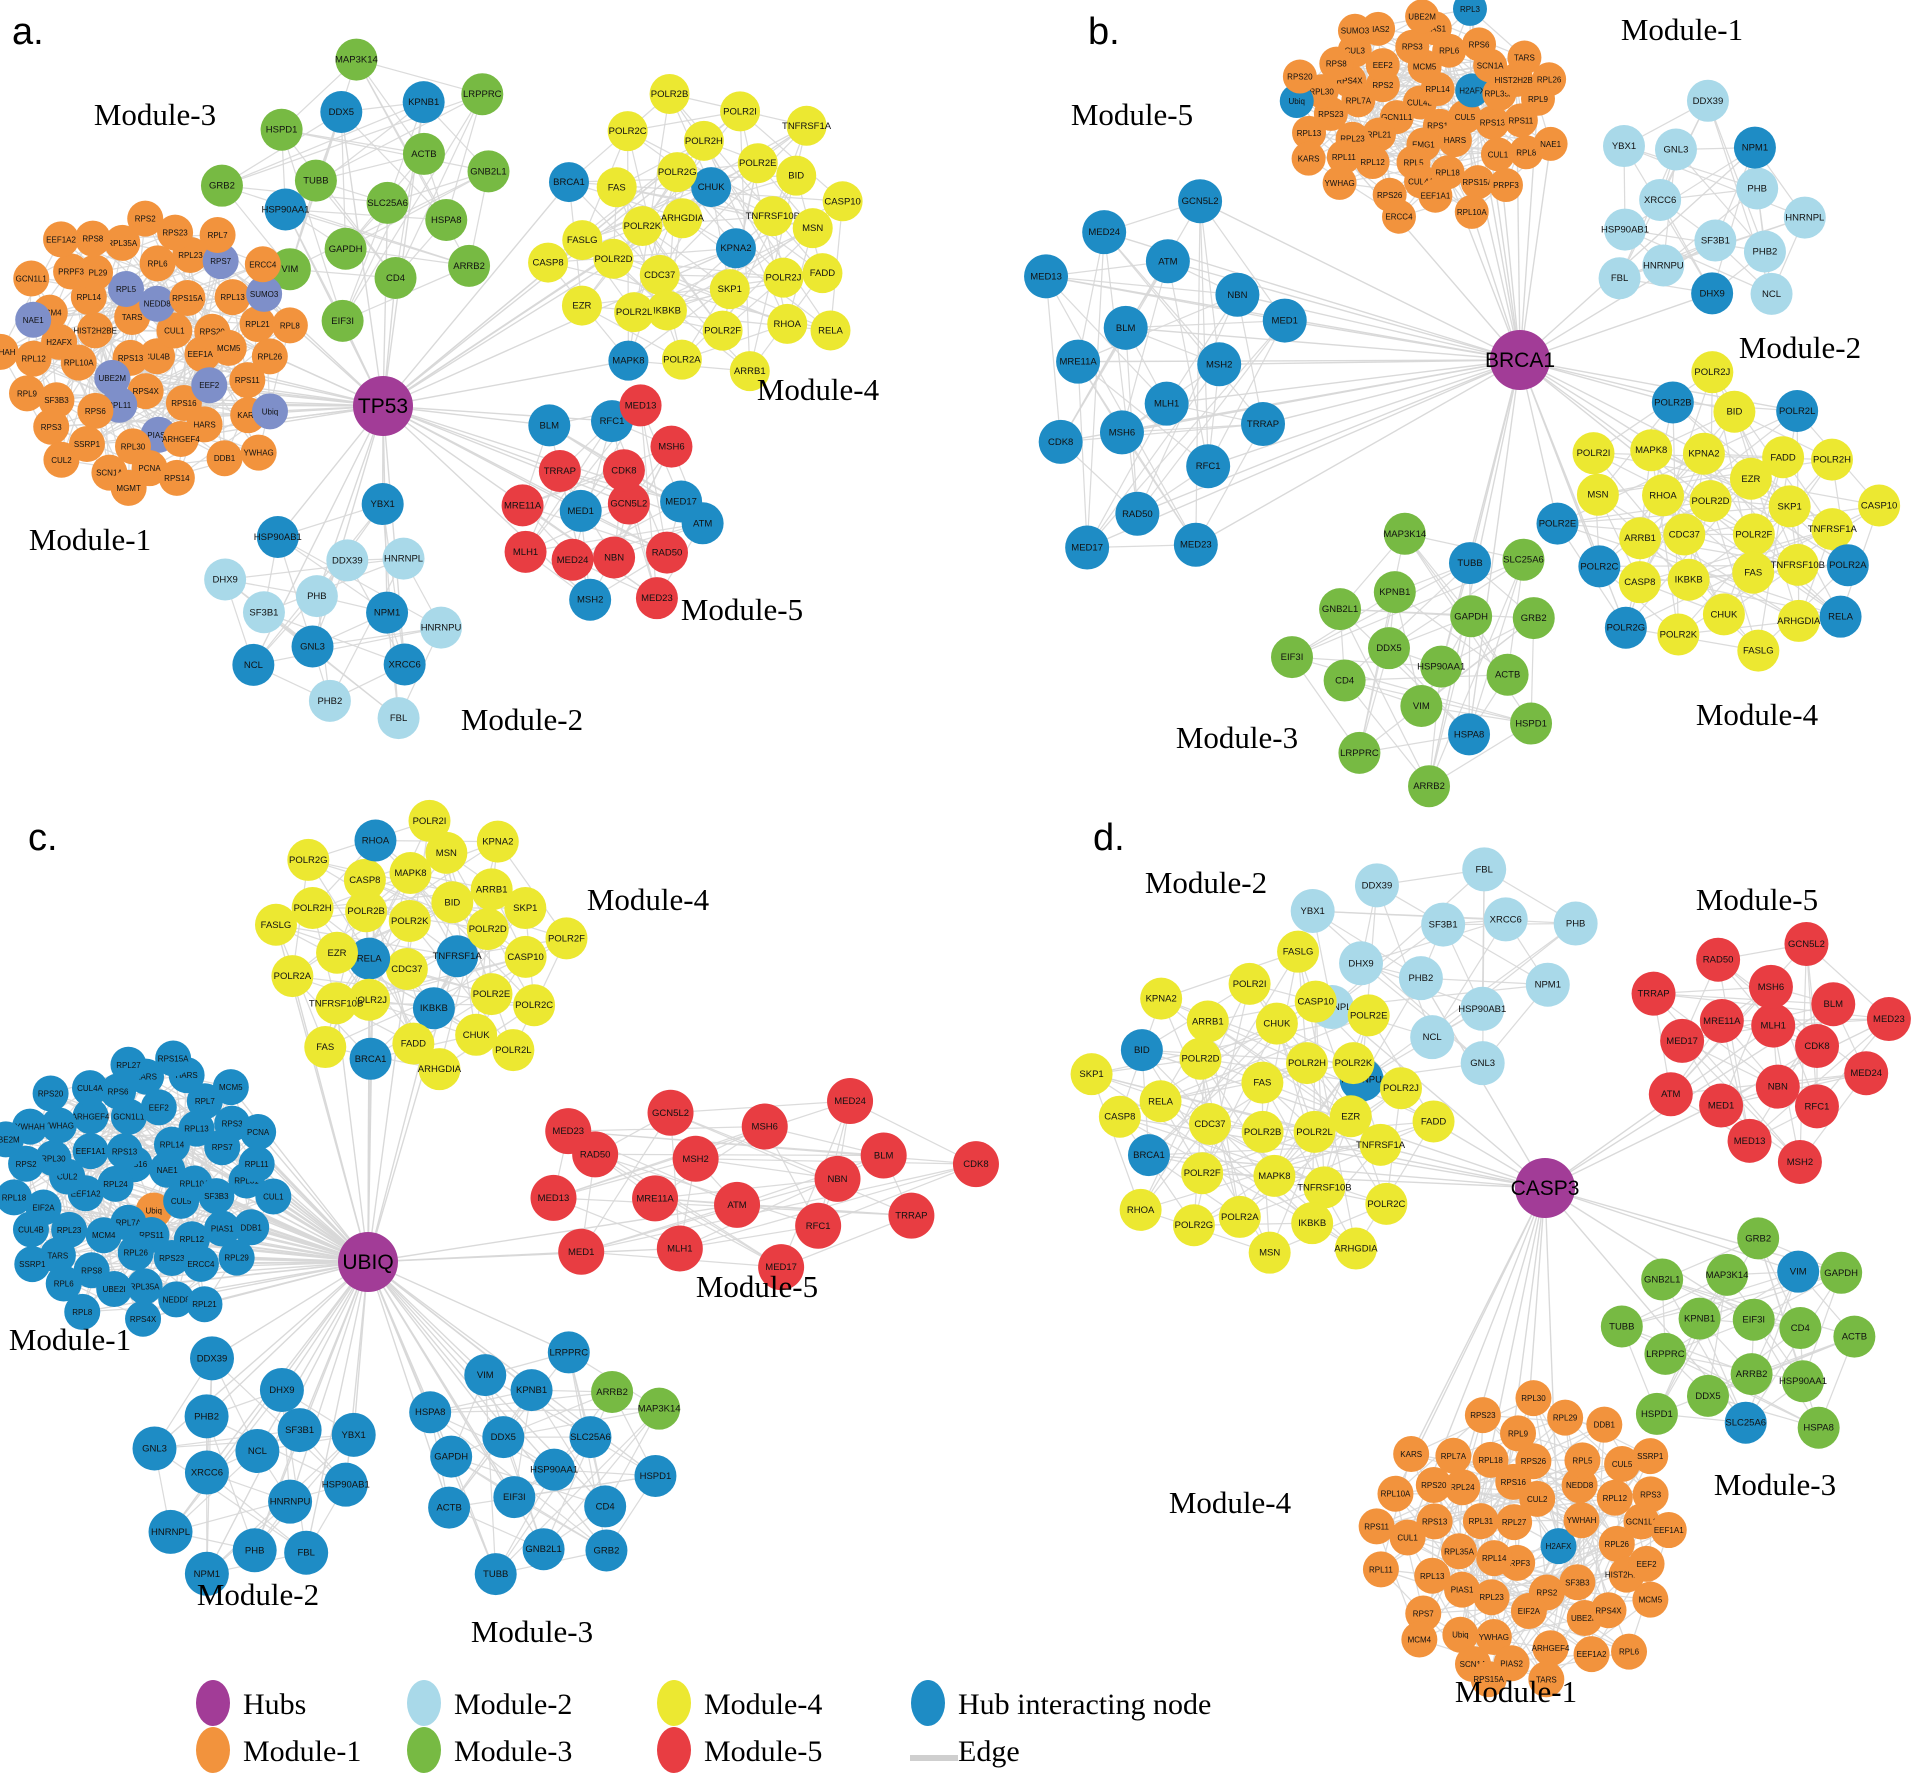 The image size is (1923, 1775). What do you see at coordinates (1378, 29) in the screenshot?
I see `node-label-PIAS2: PIAS2` at bounding box center [1378, 29].